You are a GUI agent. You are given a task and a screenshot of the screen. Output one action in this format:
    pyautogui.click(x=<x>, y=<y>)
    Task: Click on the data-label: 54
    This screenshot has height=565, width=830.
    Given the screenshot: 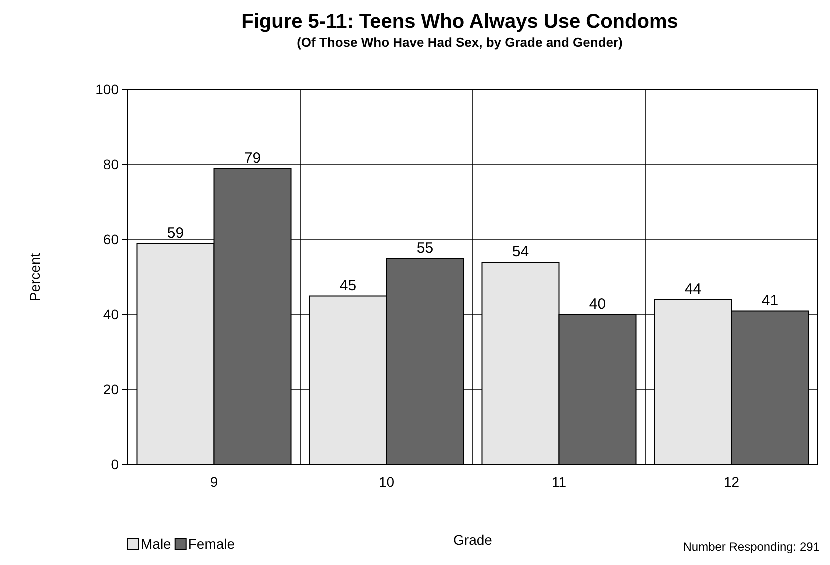 What is the action you would take?
    pyautogui.click(x=521, y=252)
    